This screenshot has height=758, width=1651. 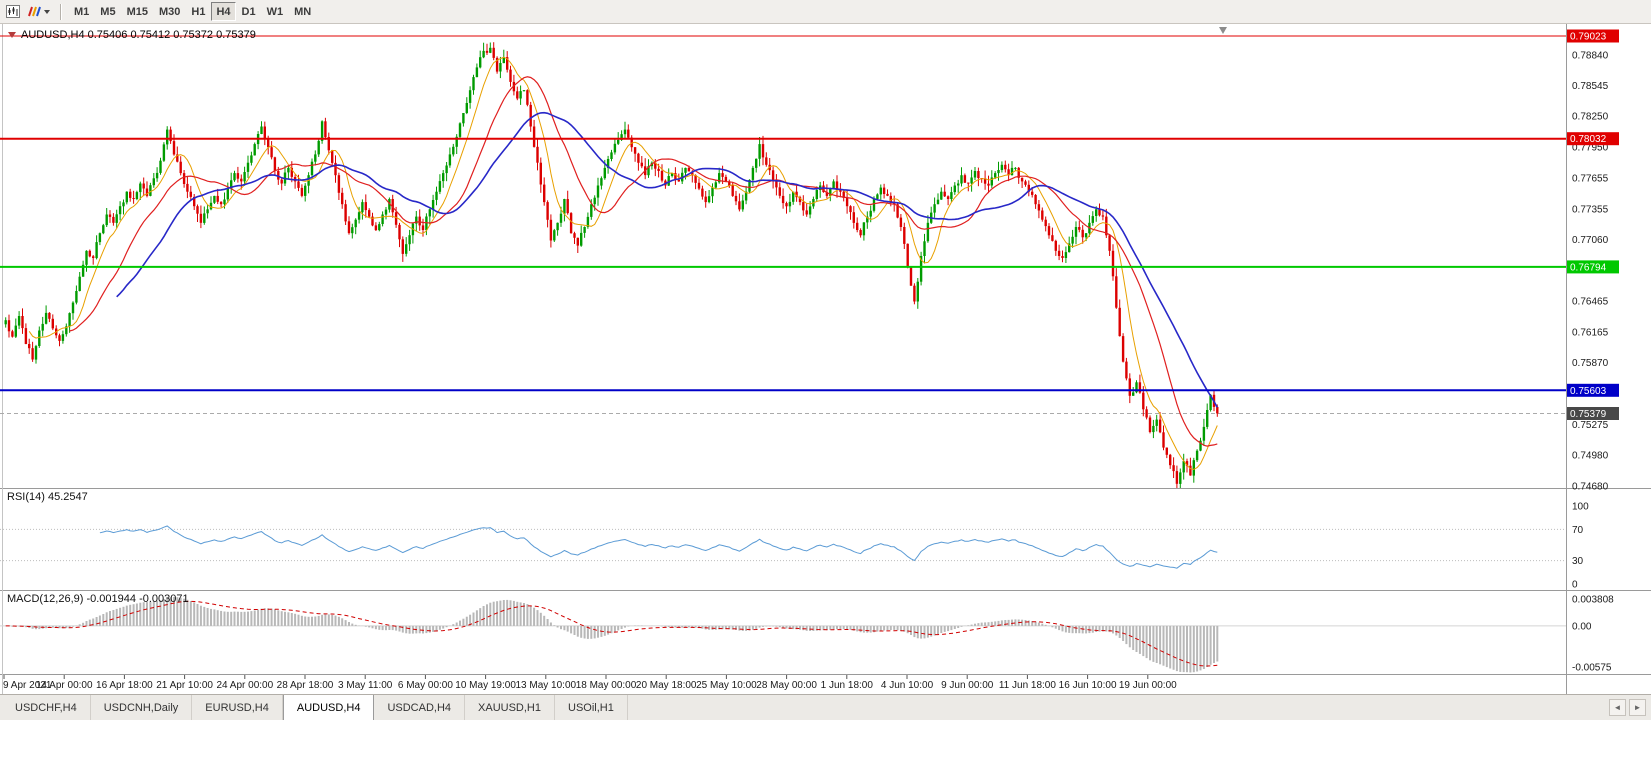 I want to click on svg-text: -0.00575, so click(x=1592, y=667).